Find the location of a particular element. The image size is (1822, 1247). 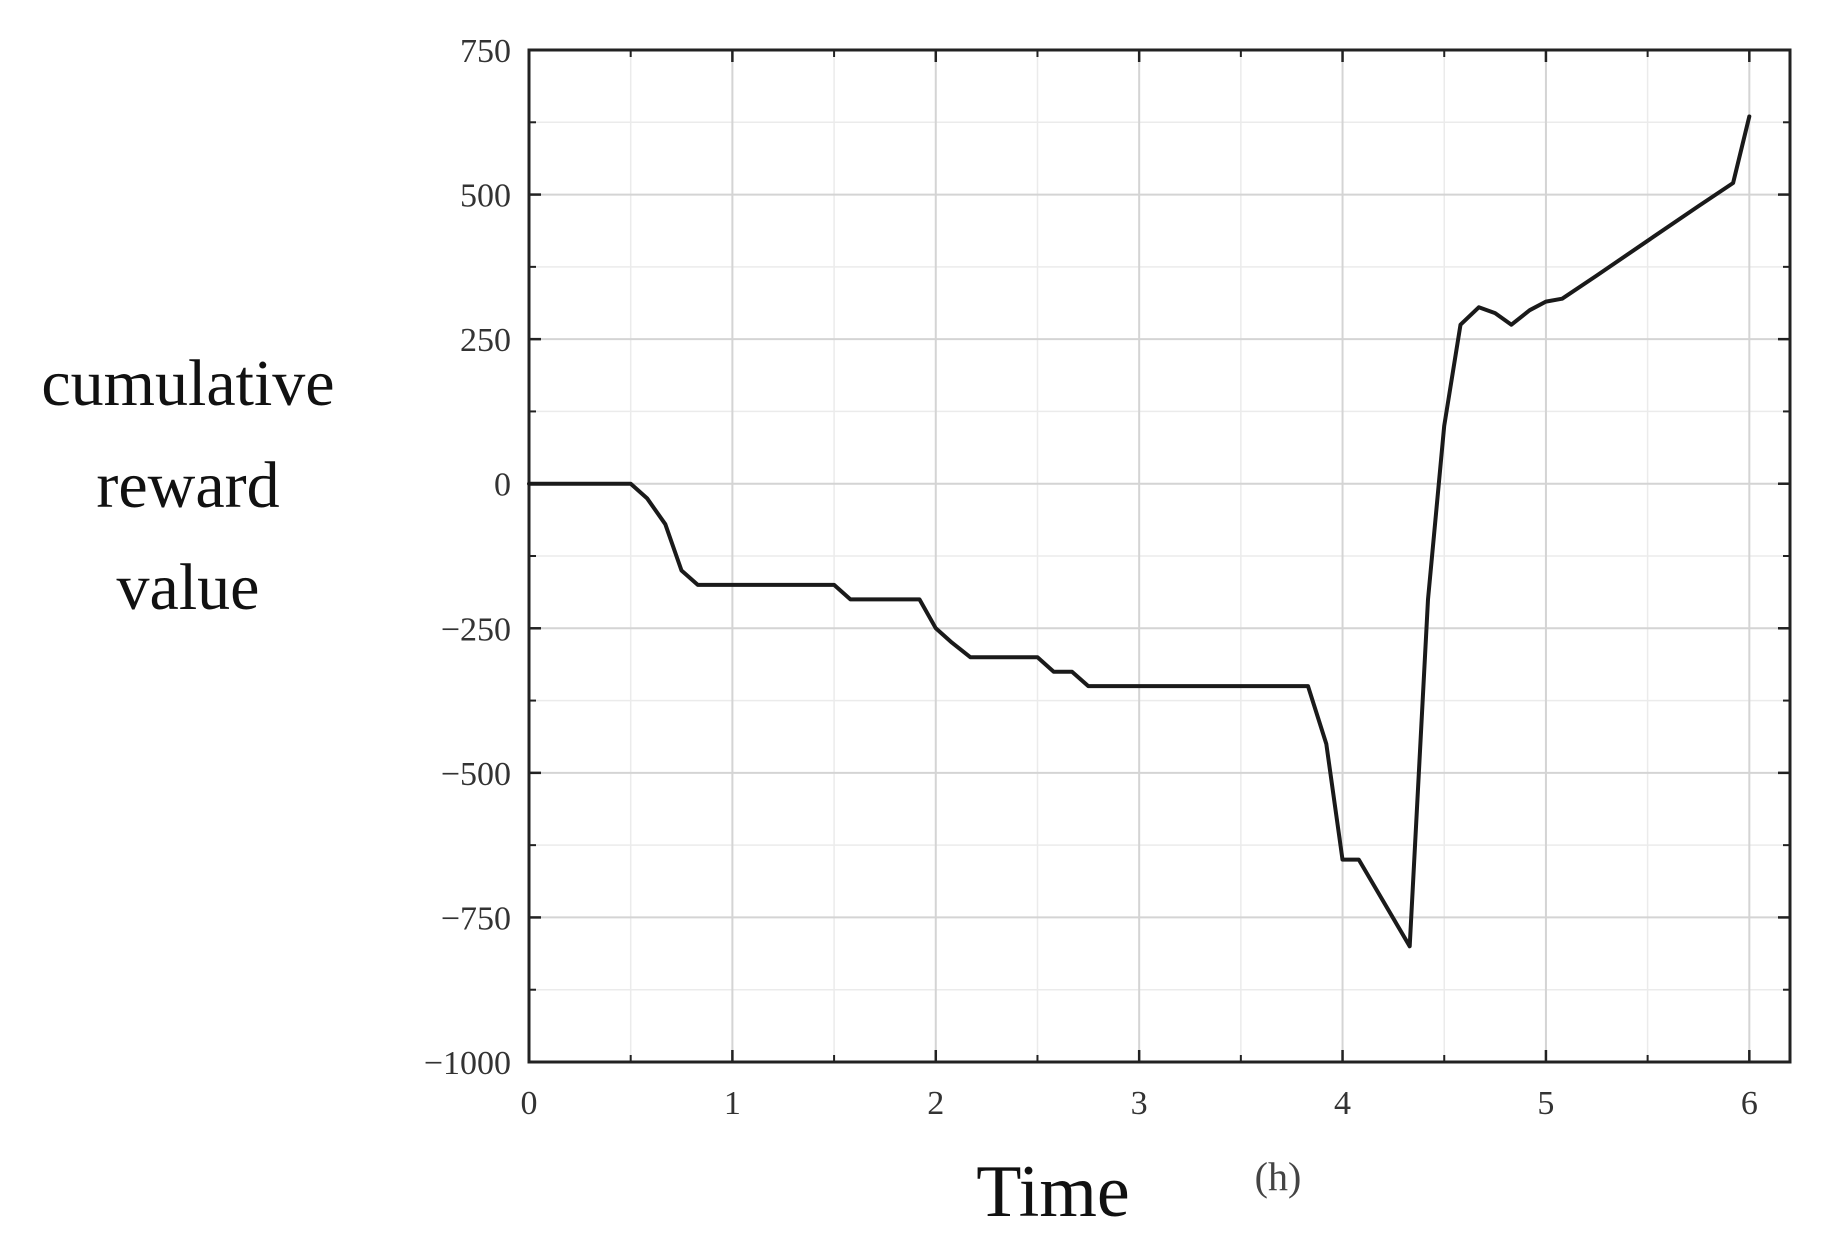

y-tick-label: 500 is located at coordinates (485, 196).